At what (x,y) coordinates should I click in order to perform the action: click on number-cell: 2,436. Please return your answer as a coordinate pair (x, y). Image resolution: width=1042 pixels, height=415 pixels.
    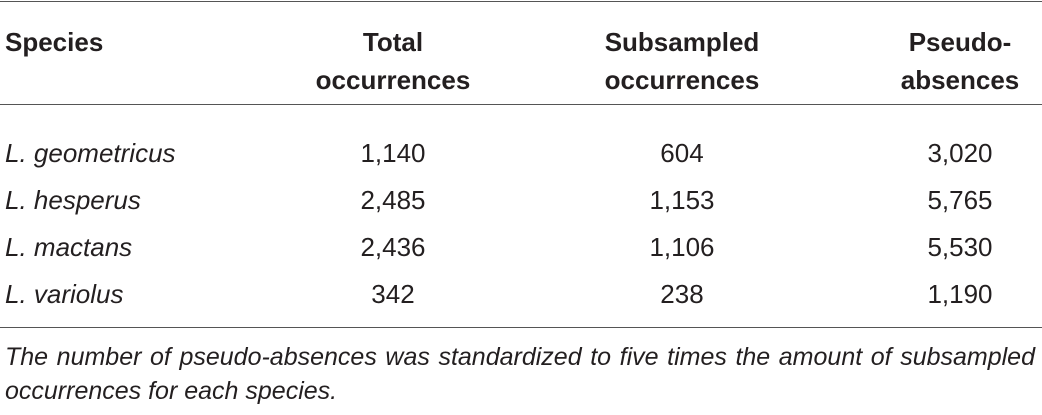
    Looking at the image, I should click on (393, 247).